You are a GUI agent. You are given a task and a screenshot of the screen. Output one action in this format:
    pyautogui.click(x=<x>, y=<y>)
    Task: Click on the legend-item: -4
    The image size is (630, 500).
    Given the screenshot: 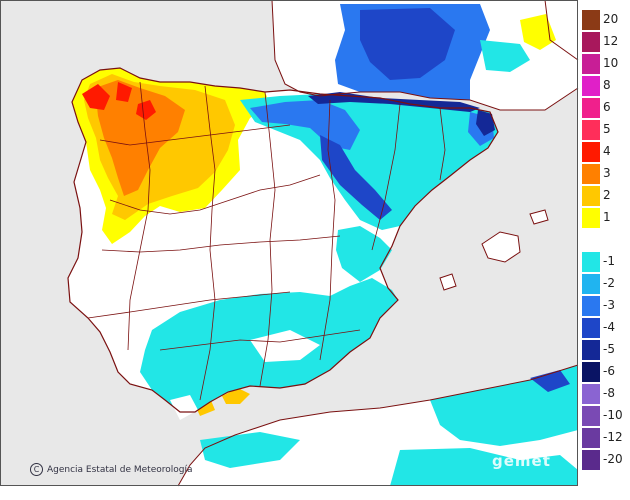 What is the action you would take?
    pyautogui.click(x=605, y=328)
    